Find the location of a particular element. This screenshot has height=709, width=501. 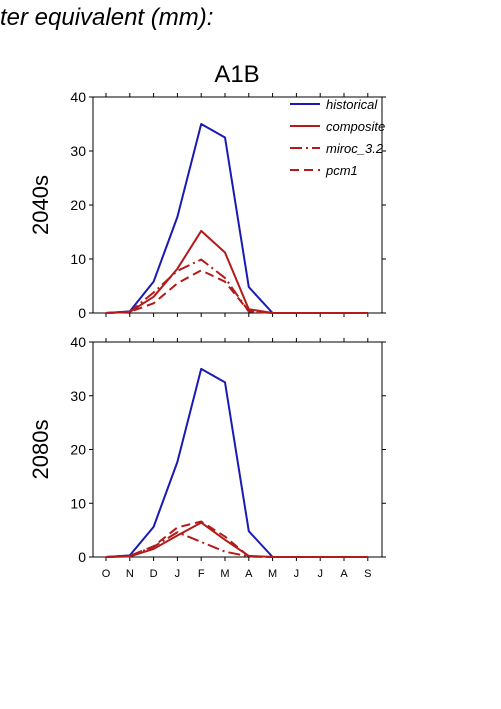

scenario-title: A1B is located at coordinates (236, 74).